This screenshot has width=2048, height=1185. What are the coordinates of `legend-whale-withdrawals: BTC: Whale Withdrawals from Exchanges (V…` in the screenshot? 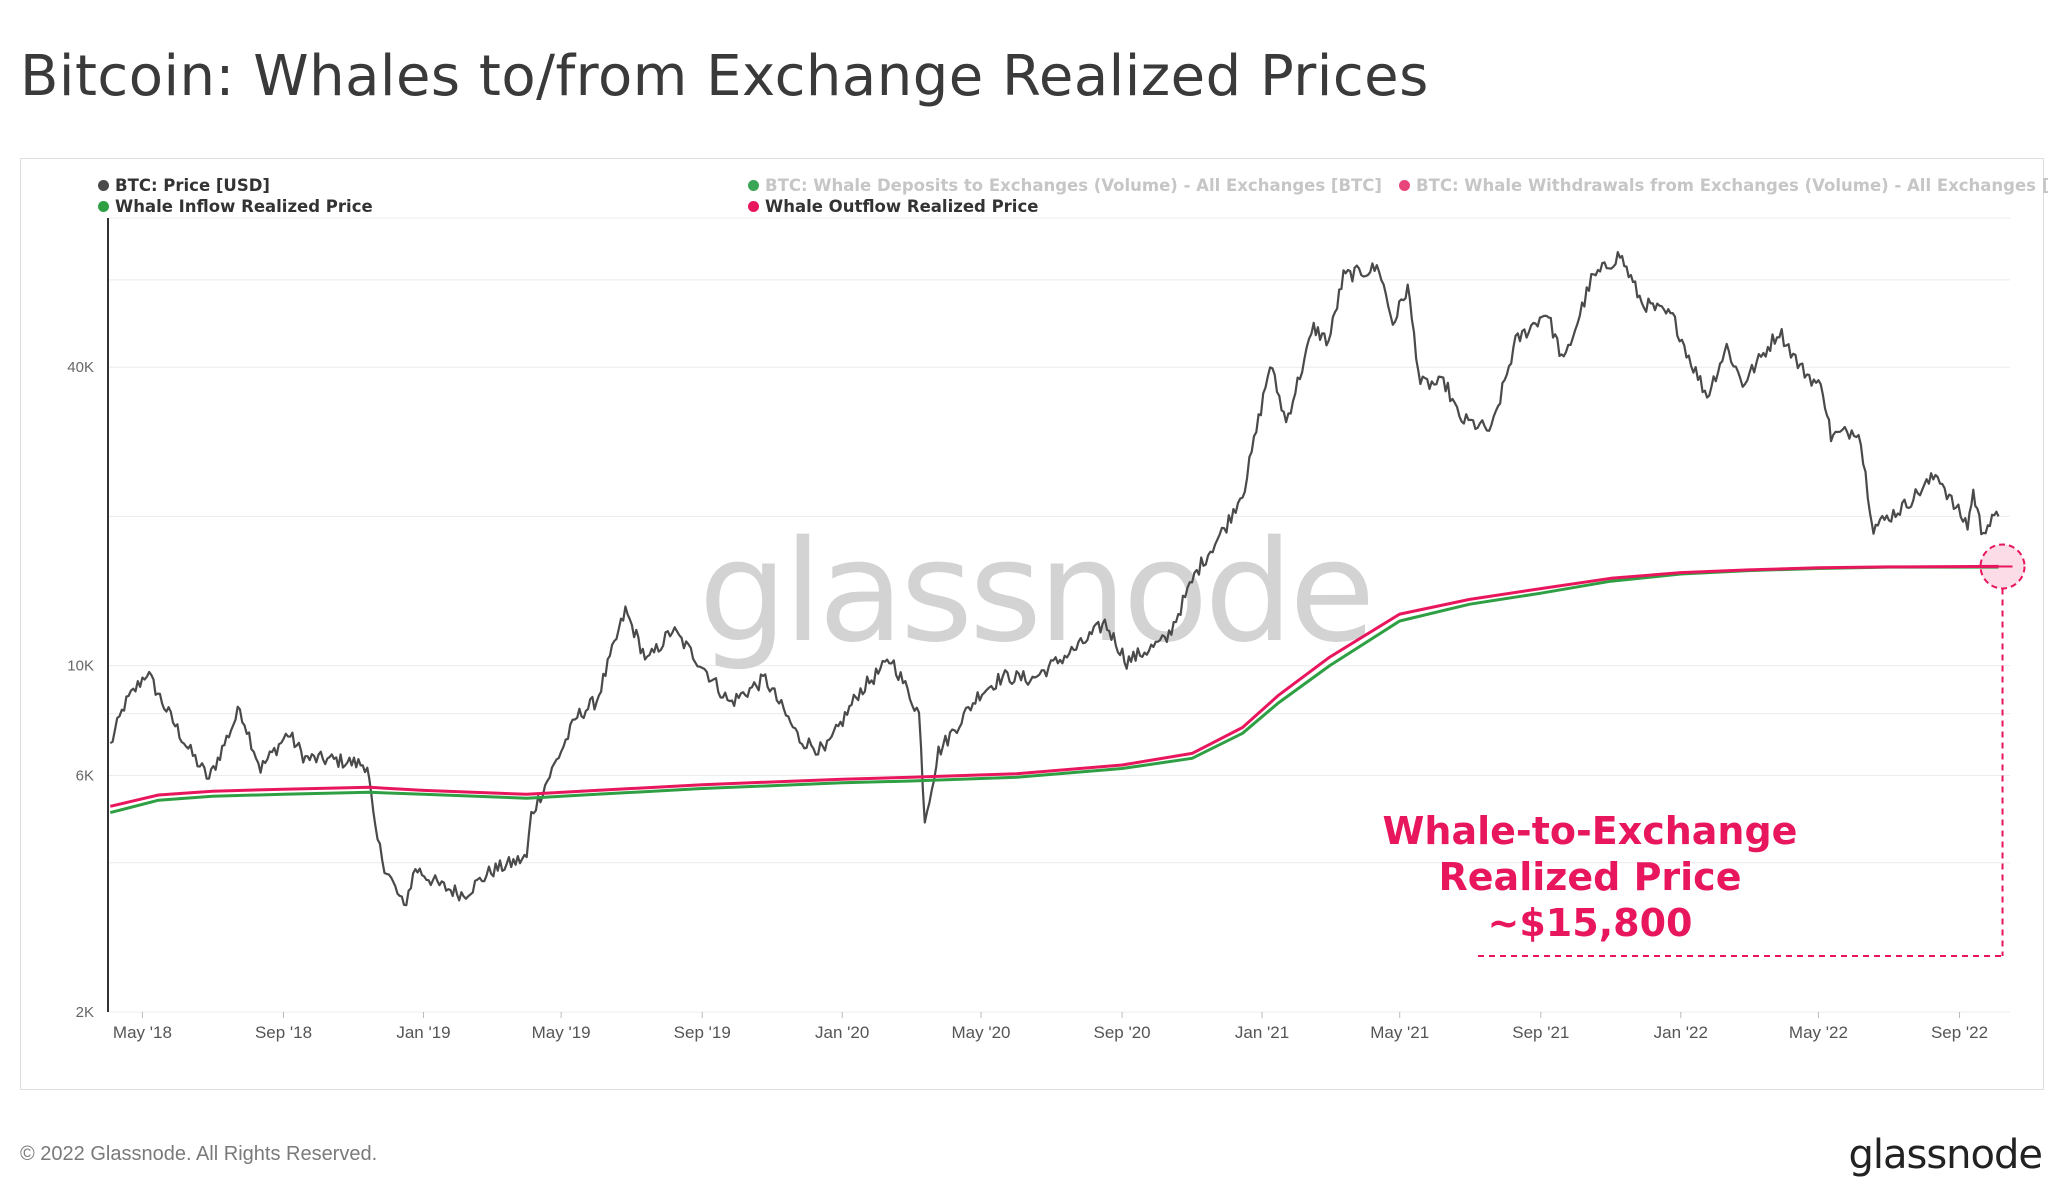 It's located at (1723, 185).